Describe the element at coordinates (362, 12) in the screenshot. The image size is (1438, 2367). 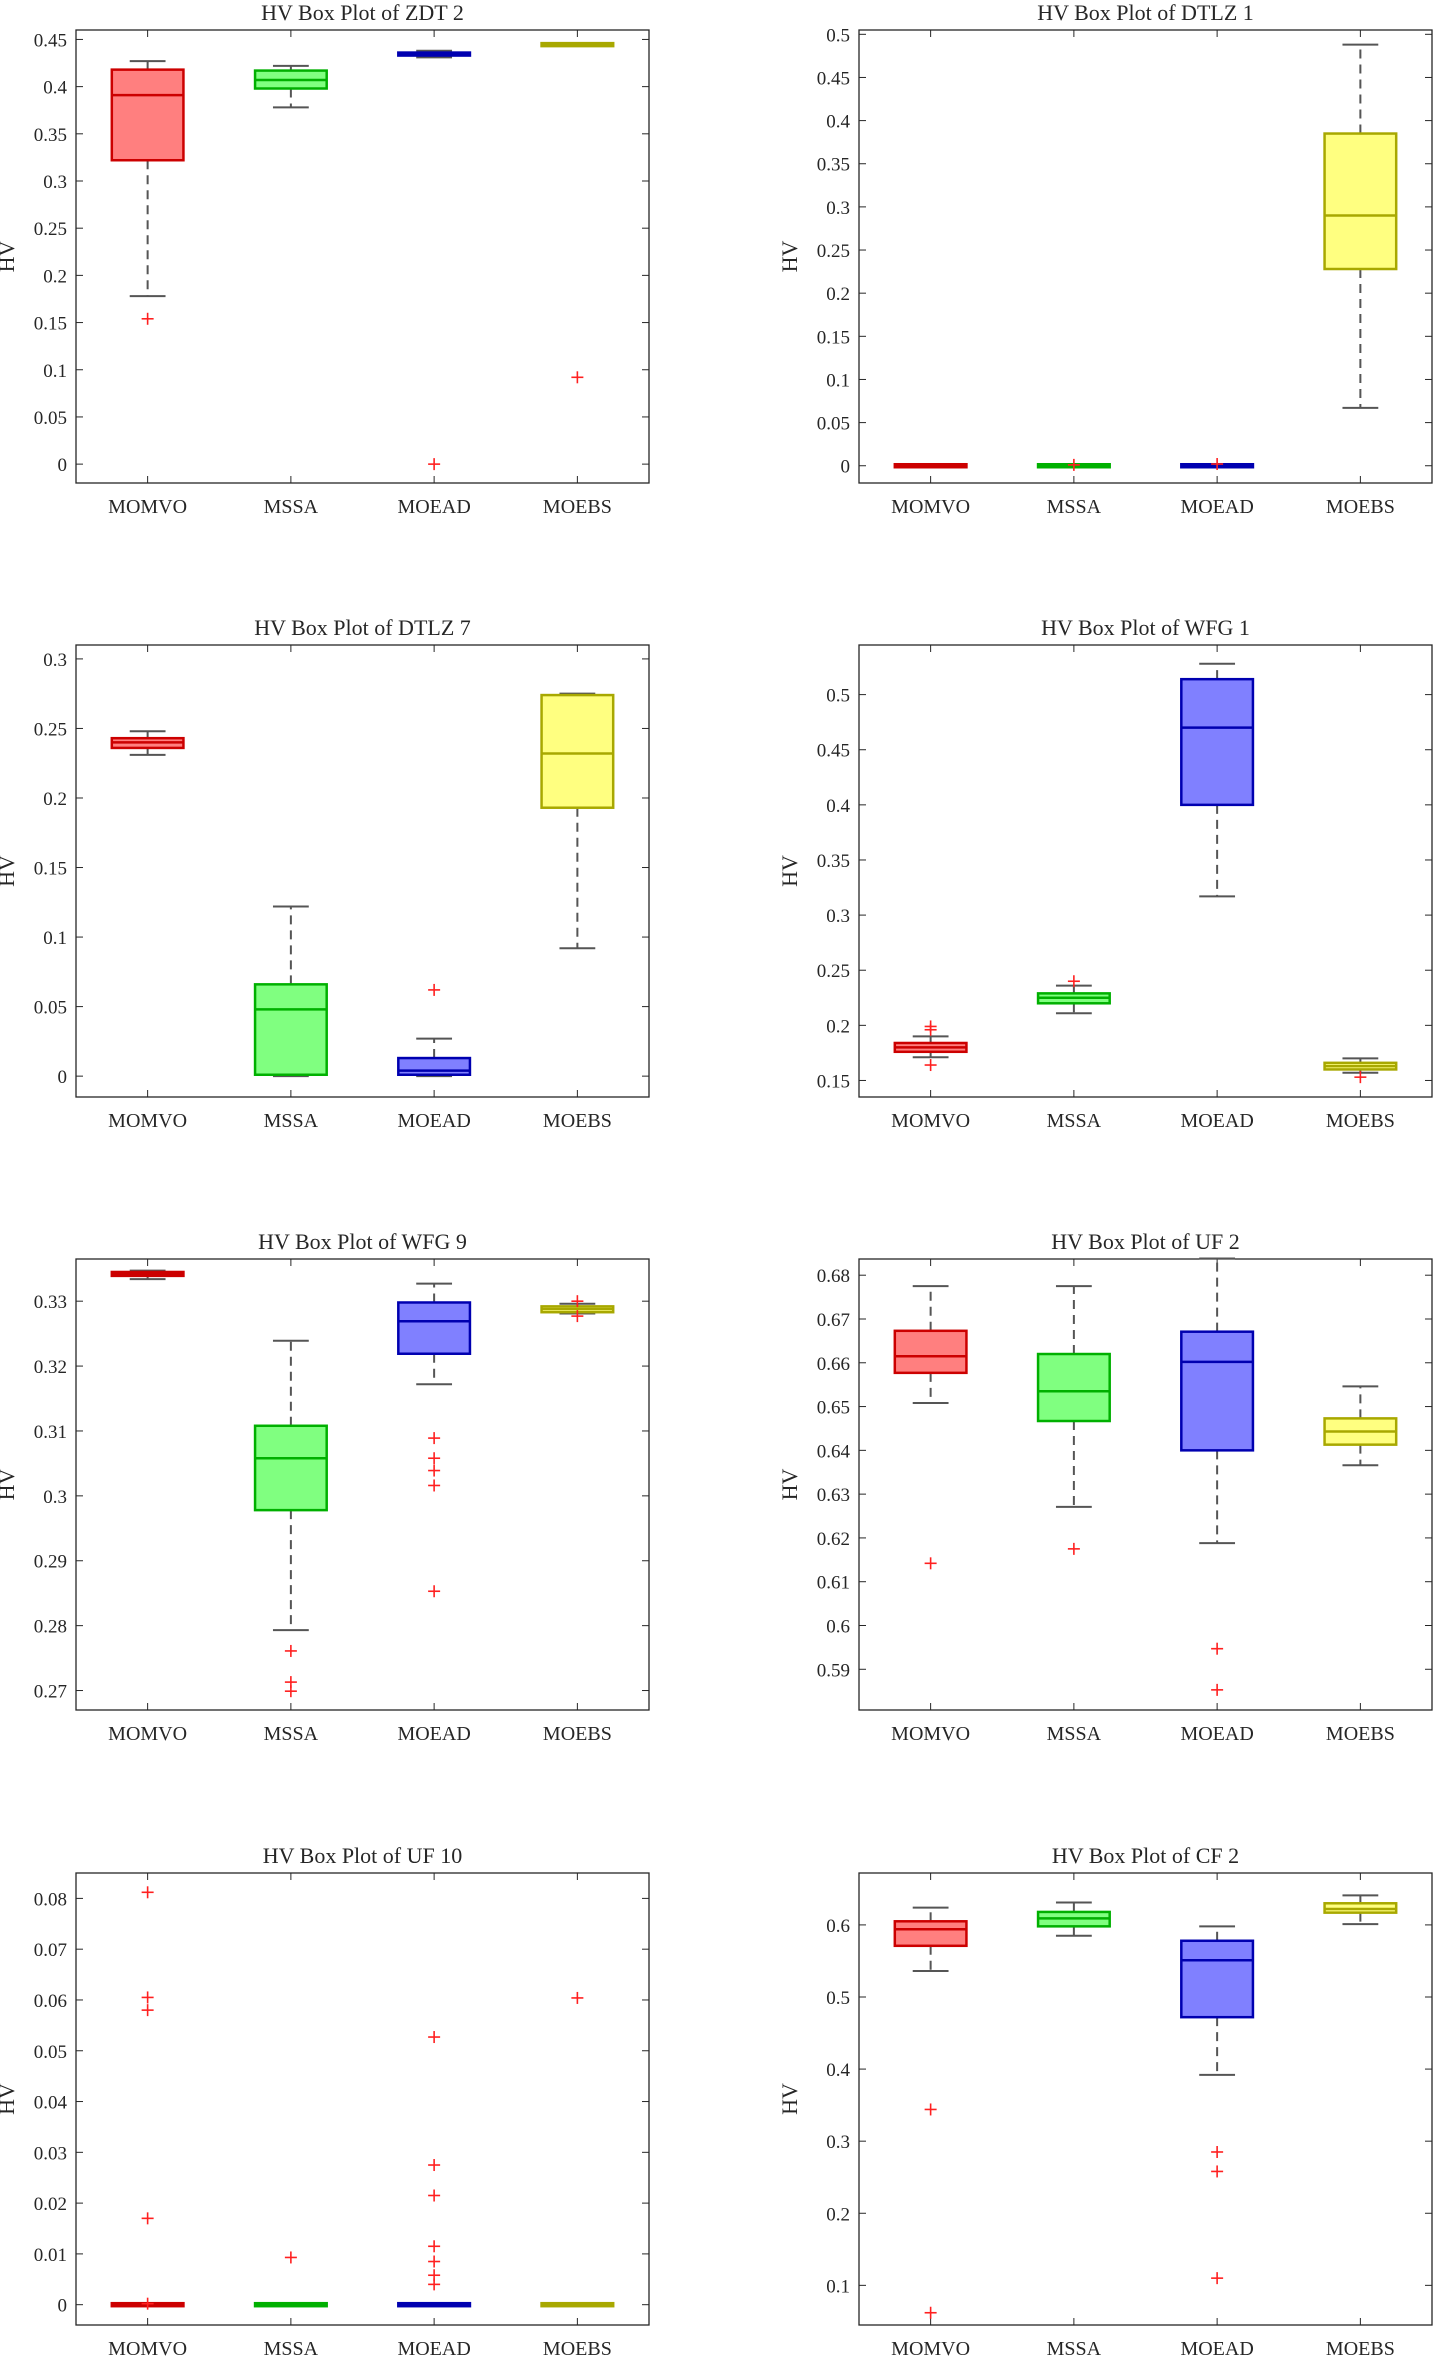
I see `chart-title: HV Box Plot of ZDT 2` at that location.